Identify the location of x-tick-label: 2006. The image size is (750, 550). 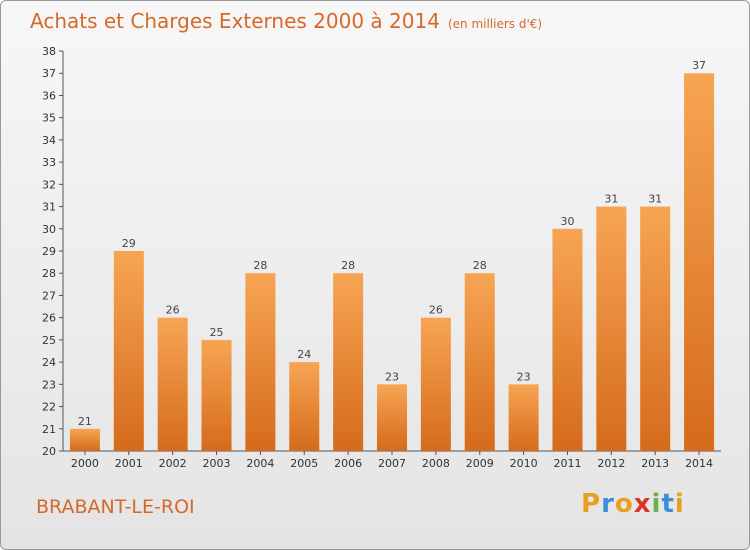
(348, 463).